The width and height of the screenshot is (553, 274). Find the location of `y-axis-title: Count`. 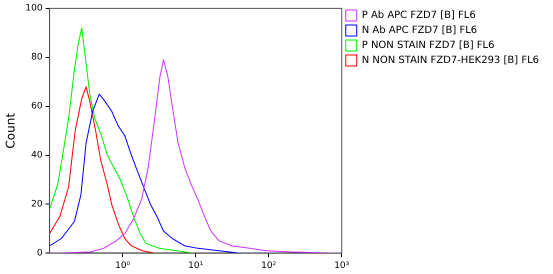

y-axis-title: Count is located at coordinates (10, 130).